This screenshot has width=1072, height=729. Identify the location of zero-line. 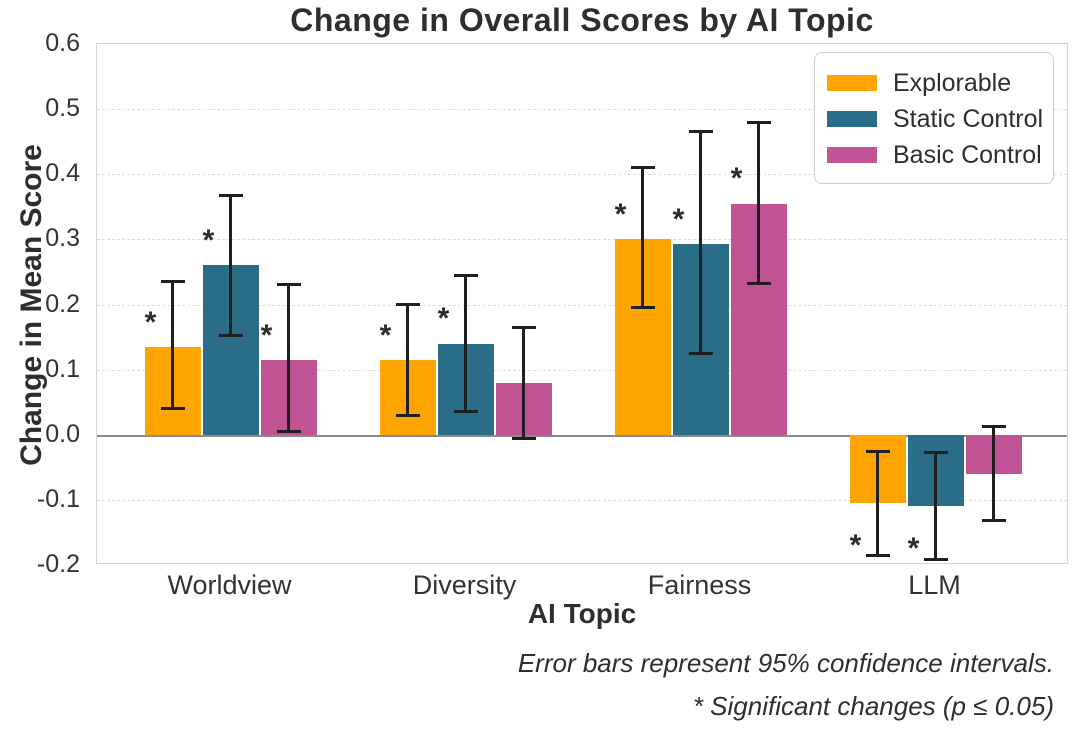
(582, 435).